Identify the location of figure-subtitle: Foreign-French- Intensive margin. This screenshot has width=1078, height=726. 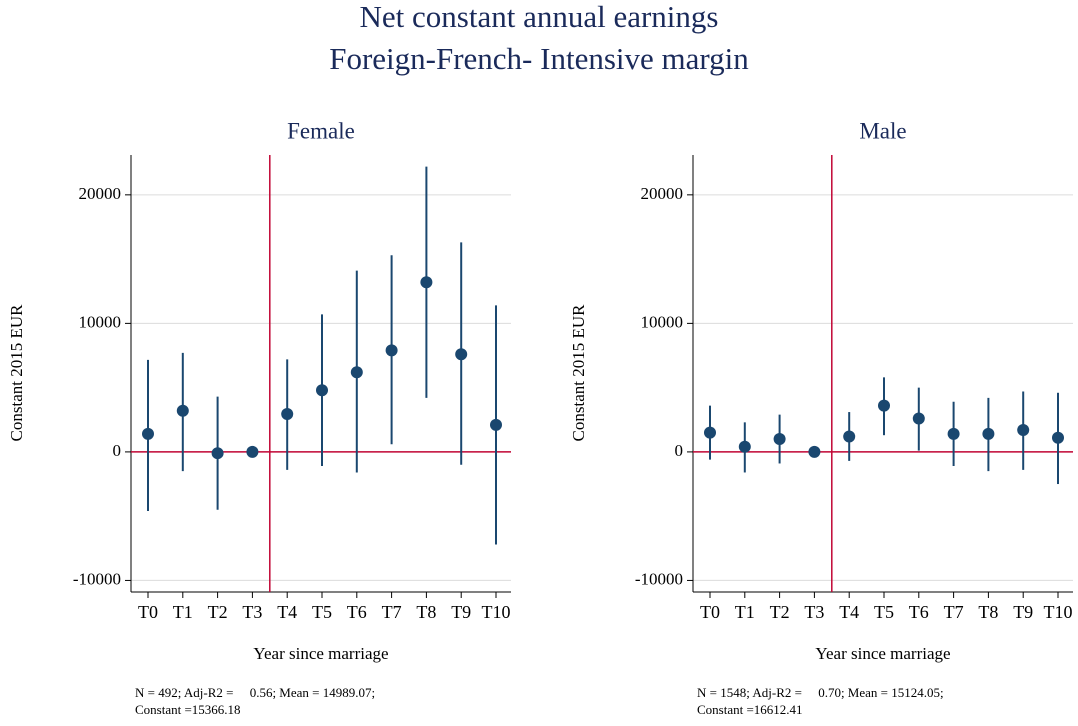
(539, 58).